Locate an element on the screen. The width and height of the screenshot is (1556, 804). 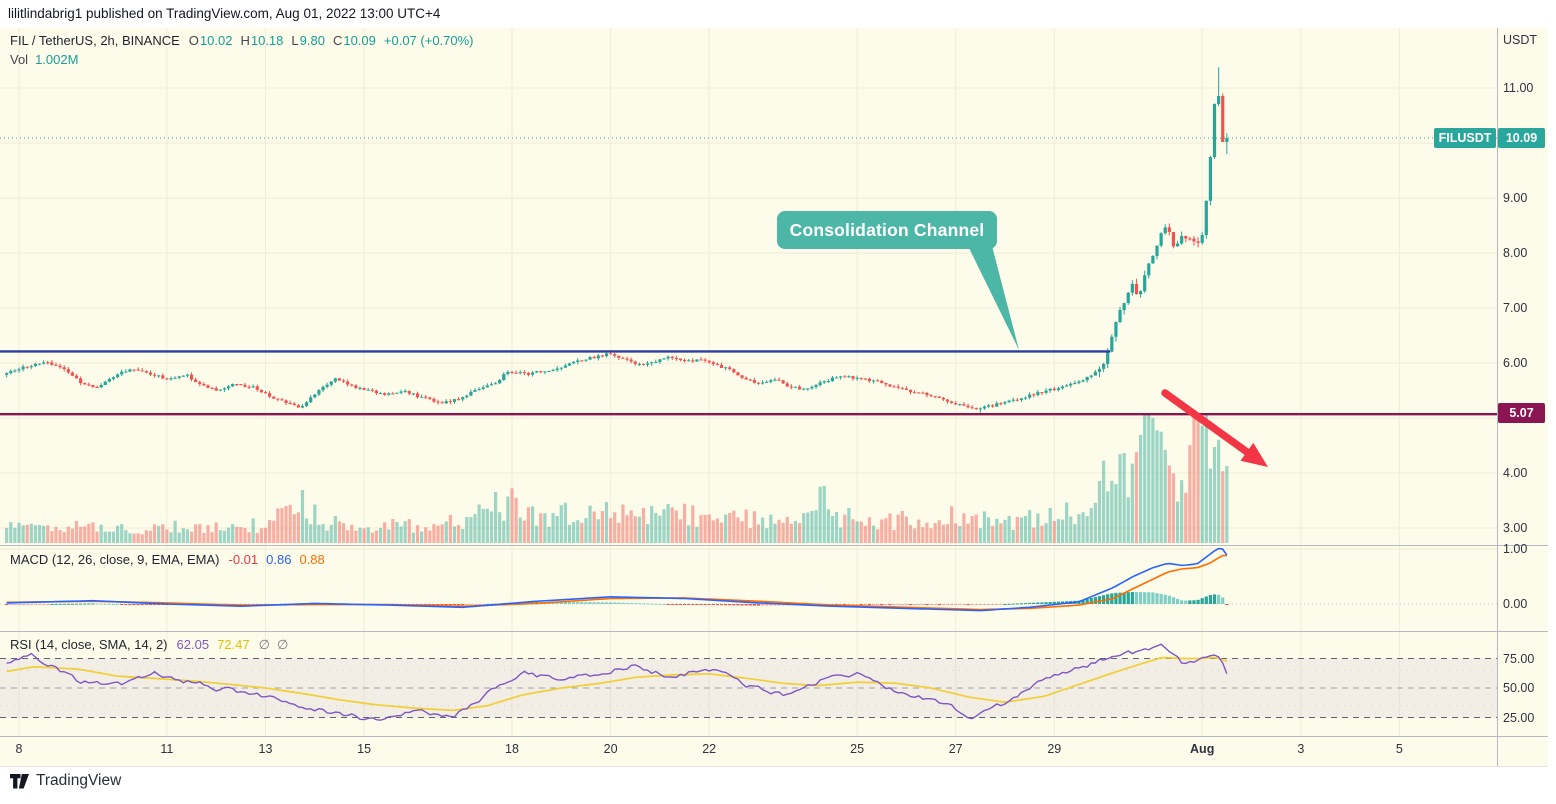
volume-legend: Vol 1.002M is located at coordinates (44, 59).